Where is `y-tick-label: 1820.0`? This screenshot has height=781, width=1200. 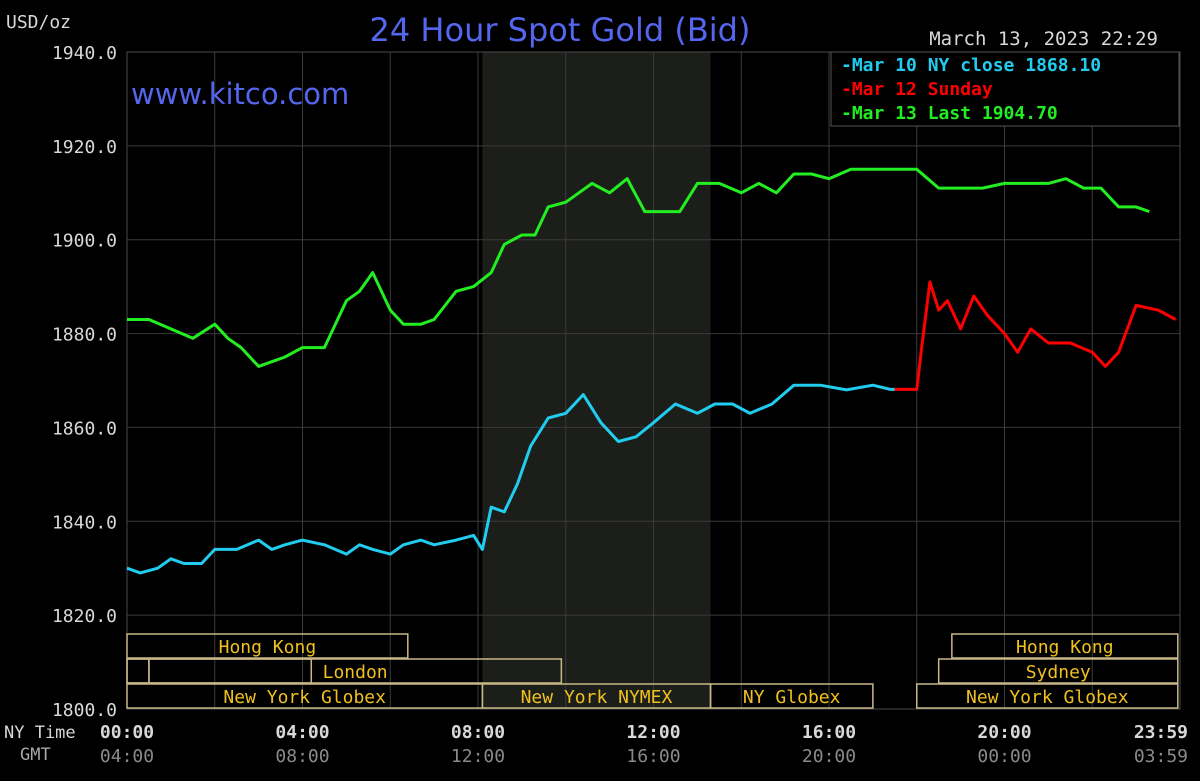 y-tick-label: 1820.0 is located at coordinates (84, 616).